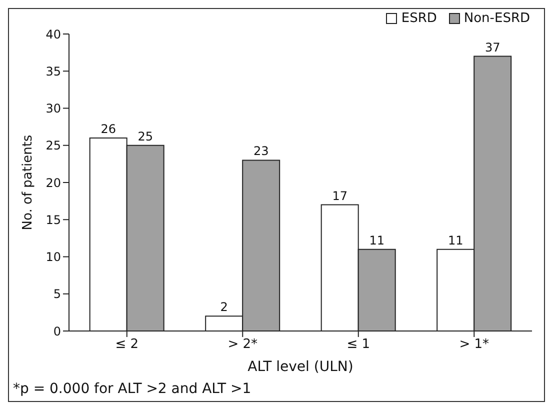 The height and width of the screenshot is (418, 553). I want to click on data-label: 23, so click(261, 151).